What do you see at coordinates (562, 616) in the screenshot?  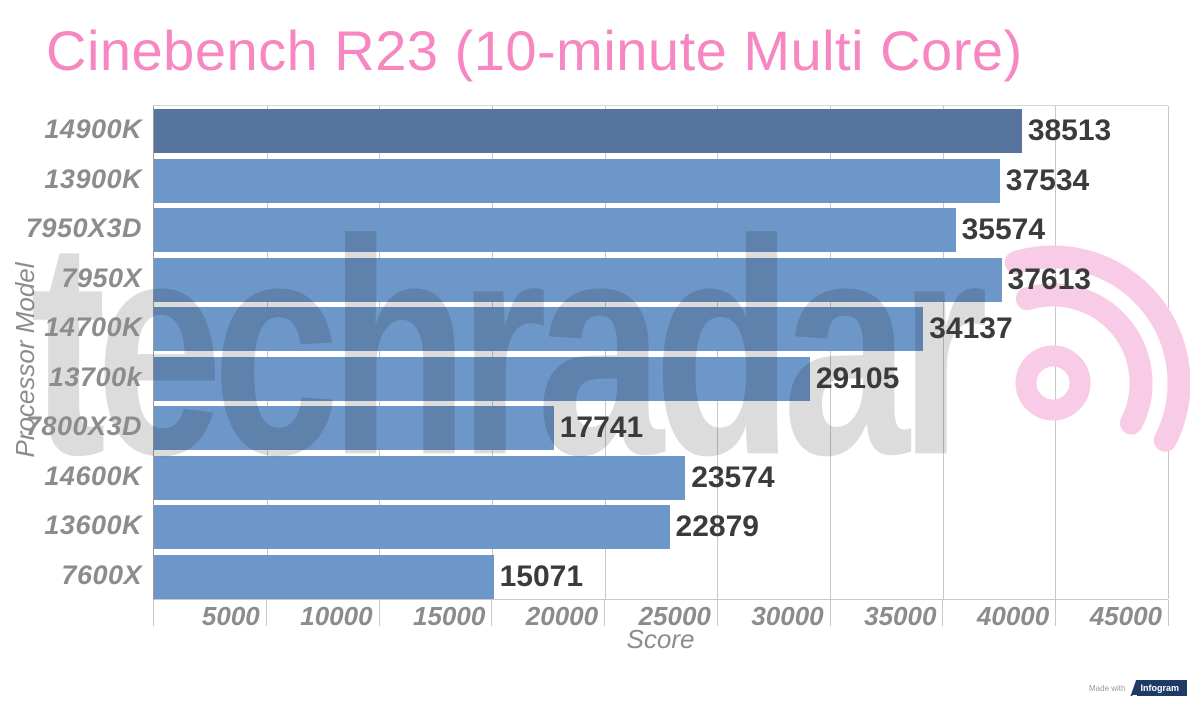 I see `x-axis-tick-label: 20000` at bounding box center [562, 616].